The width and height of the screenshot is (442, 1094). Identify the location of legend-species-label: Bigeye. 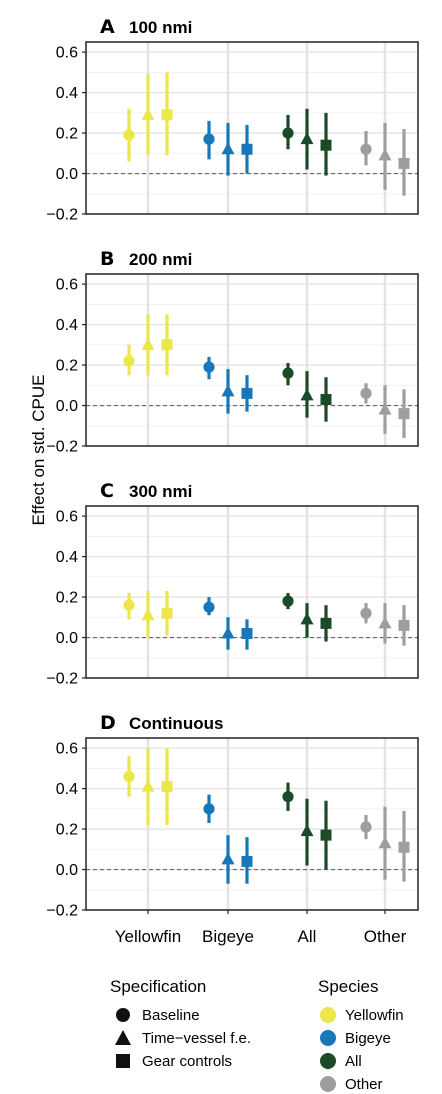
(368, 1038).